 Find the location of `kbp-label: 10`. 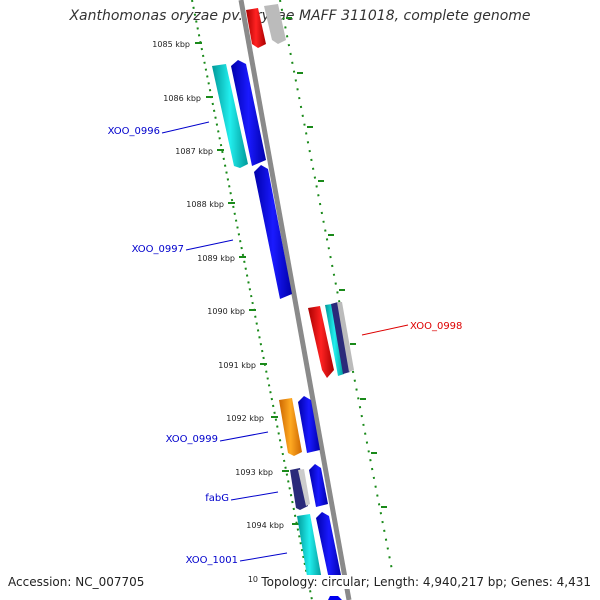

kbp-label: 10 is located at coordinates (253, 579).